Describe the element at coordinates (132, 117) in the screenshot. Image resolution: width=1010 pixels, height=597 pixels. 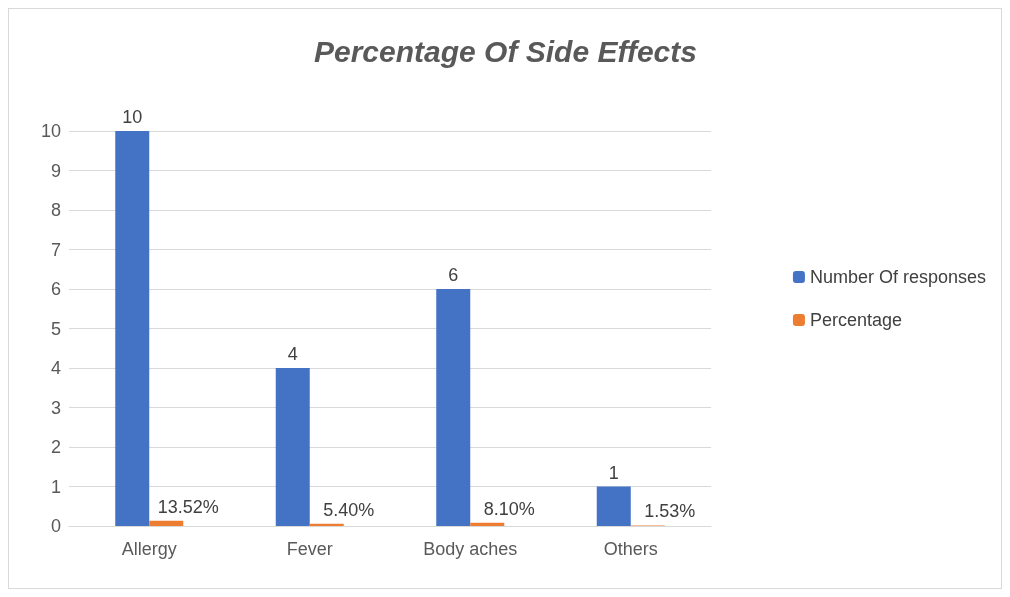
I see `data-label: 10` at that location.